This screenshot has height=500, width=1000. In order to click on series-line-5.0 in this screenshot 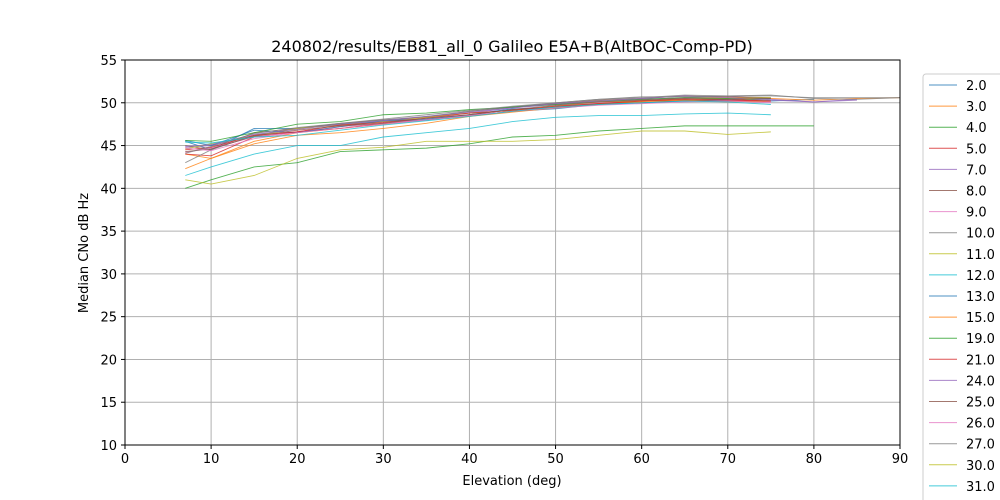, I will do `click(478, 127)`.